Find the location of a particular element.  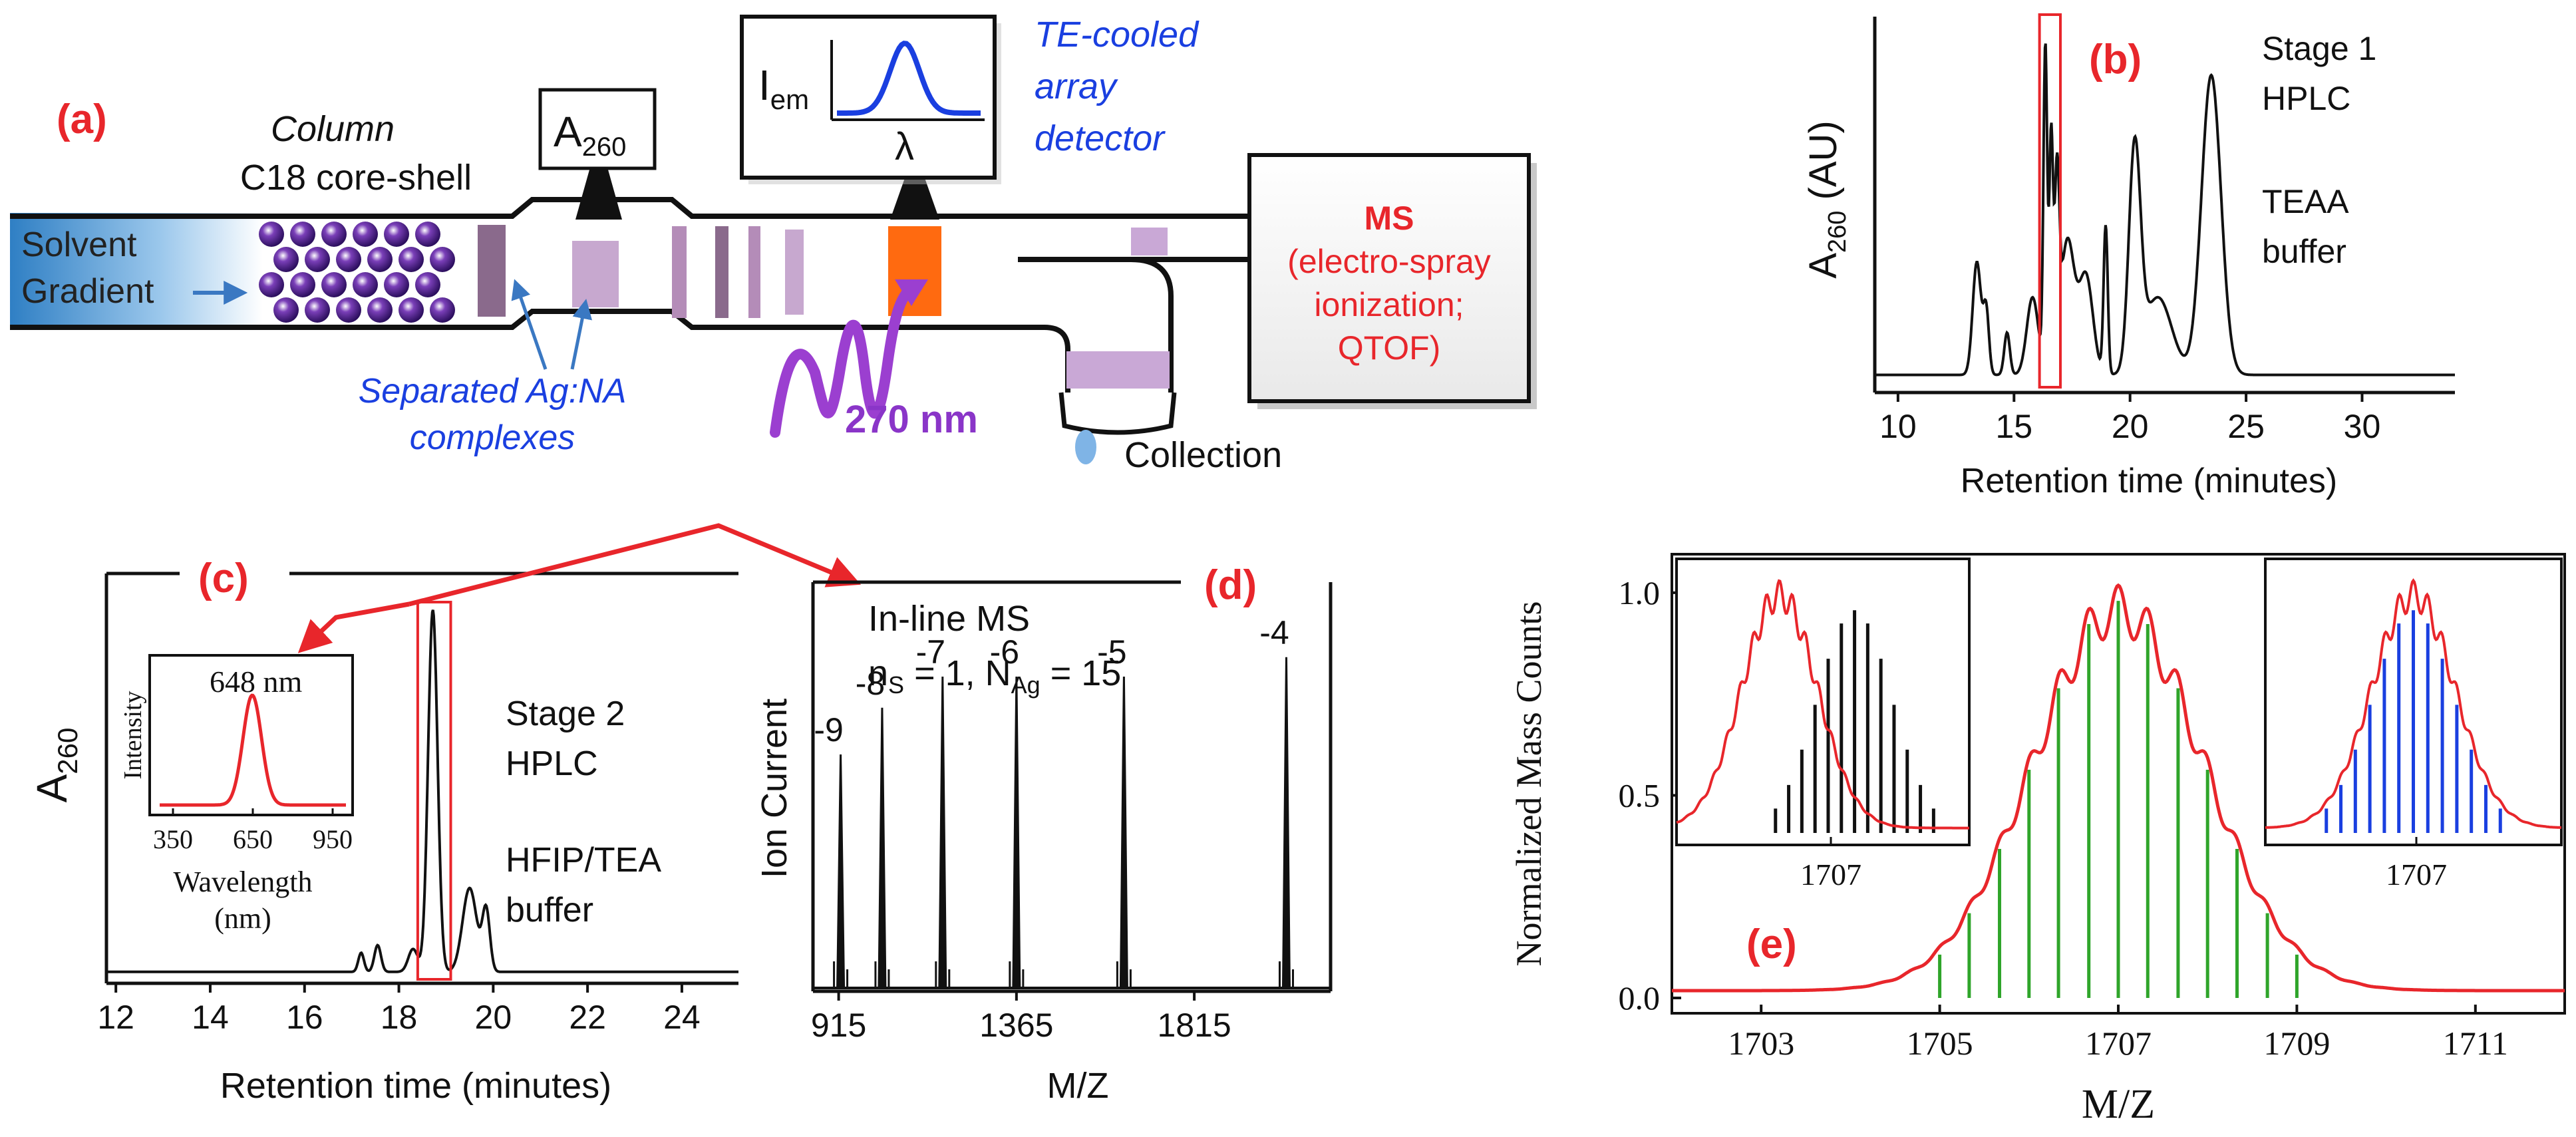

ms-box is located at coordinates (1389, 278).